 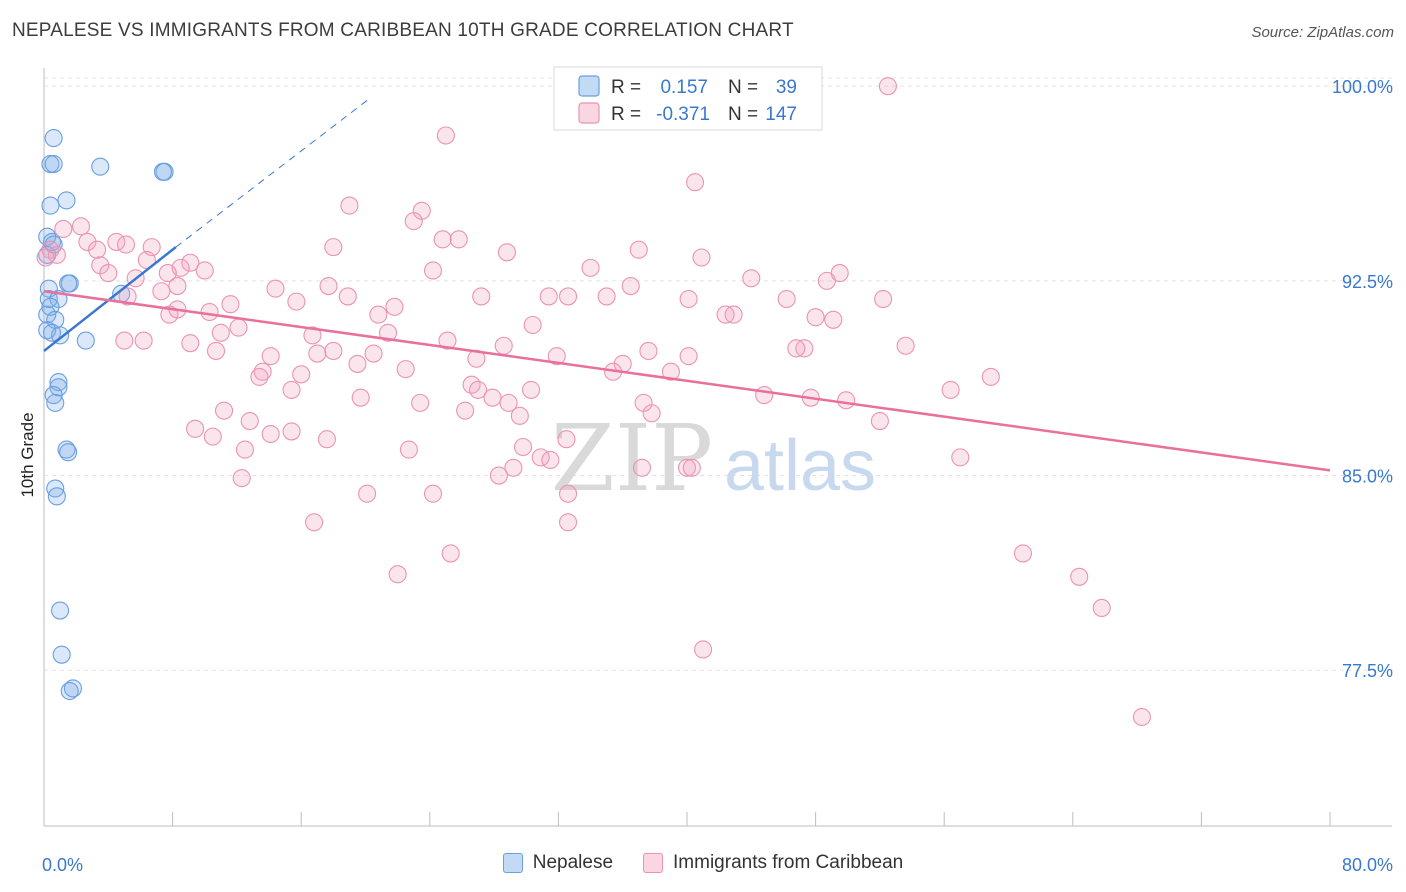 What do you see at coordinates (62, 865) in the screenshot?
I see `x-tick-label: 0.0%` at bounding box center [62, 865].